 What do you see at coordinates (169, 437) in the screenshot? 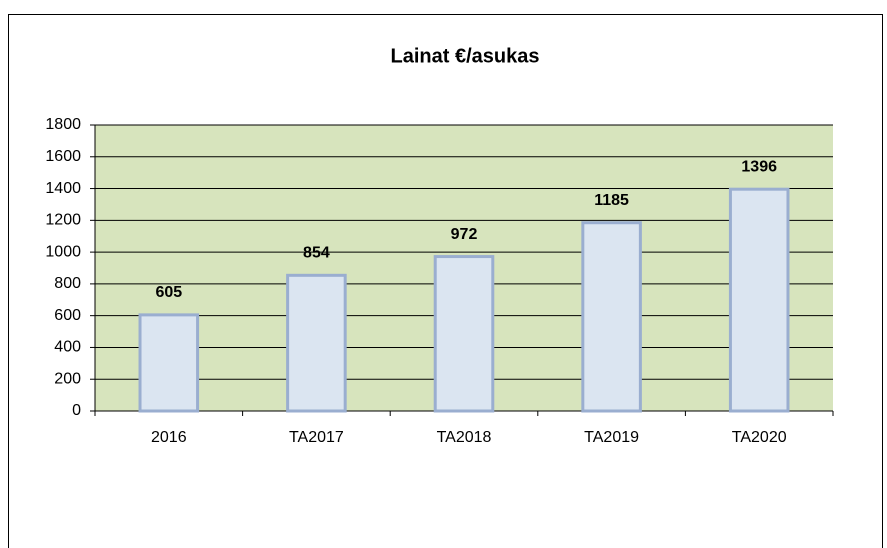
I see `x-tick-label: 2016` at bounding box center [169, 437].